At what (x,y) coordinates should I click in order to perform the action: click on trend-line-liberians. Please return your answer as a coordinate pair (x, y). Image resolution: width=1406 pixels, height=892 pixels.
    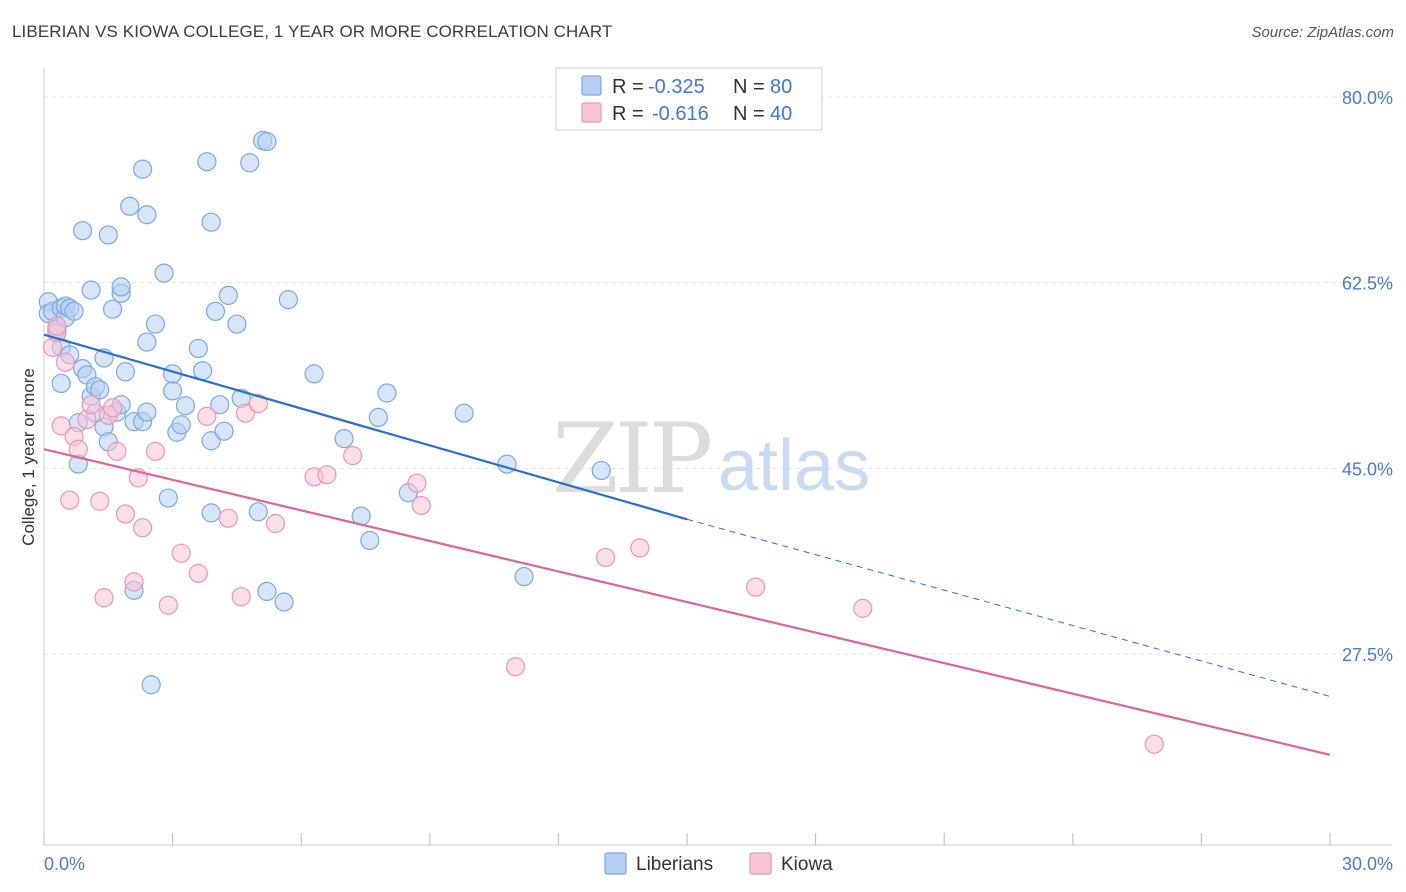
    Looking at the image, I should click on (365, 427).